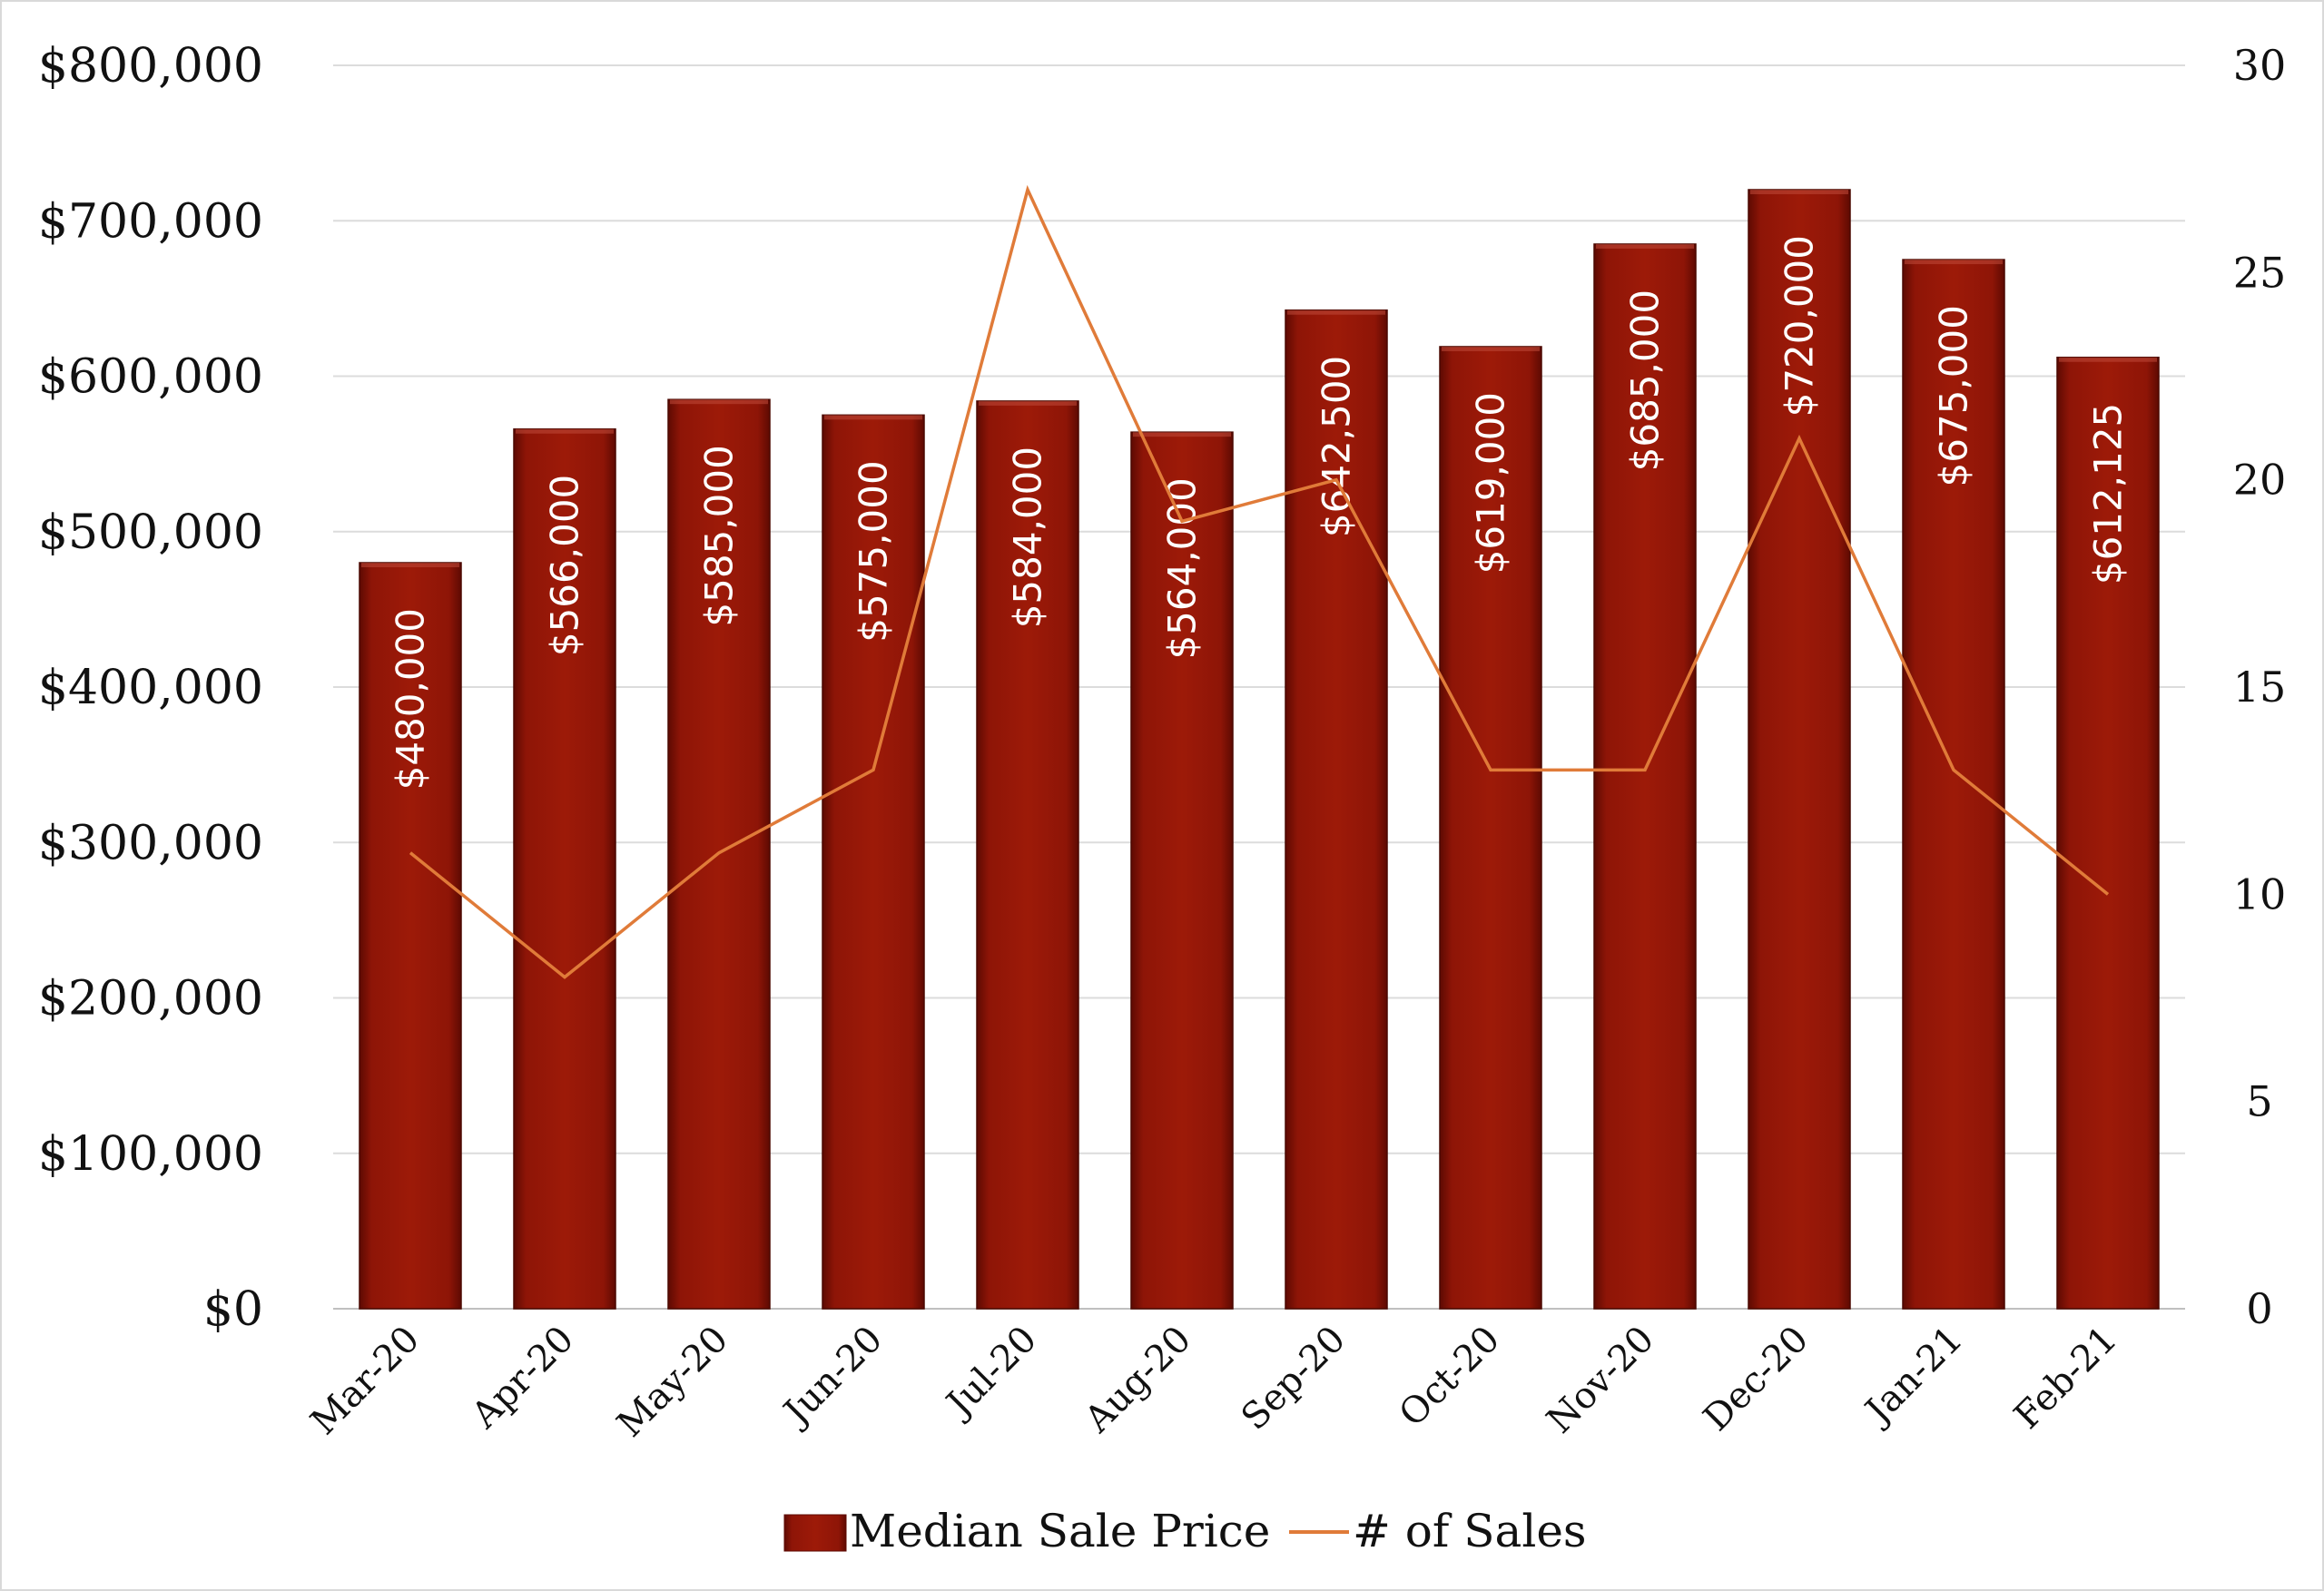 This screenshot has height=1591, width=2324. I want to click on y-right-tick-label: 20, so click(2260, 480).